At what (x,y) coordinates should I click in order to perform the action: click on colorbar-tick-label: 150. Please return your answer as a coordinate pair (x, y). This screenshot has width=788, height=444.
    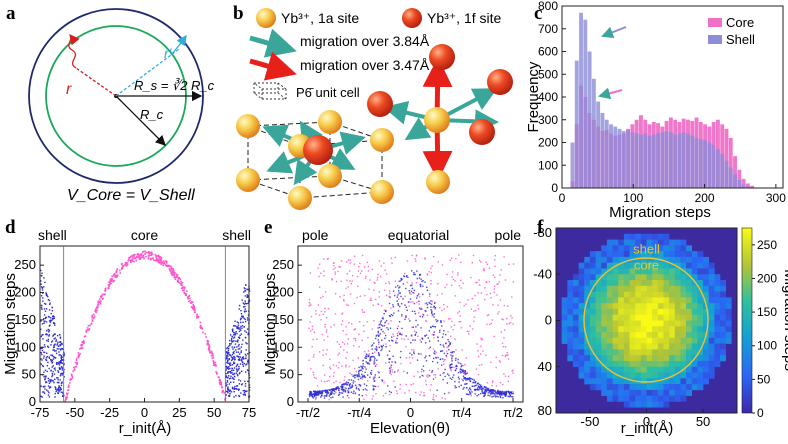
    Looking at the image, I should click on (767, 312).